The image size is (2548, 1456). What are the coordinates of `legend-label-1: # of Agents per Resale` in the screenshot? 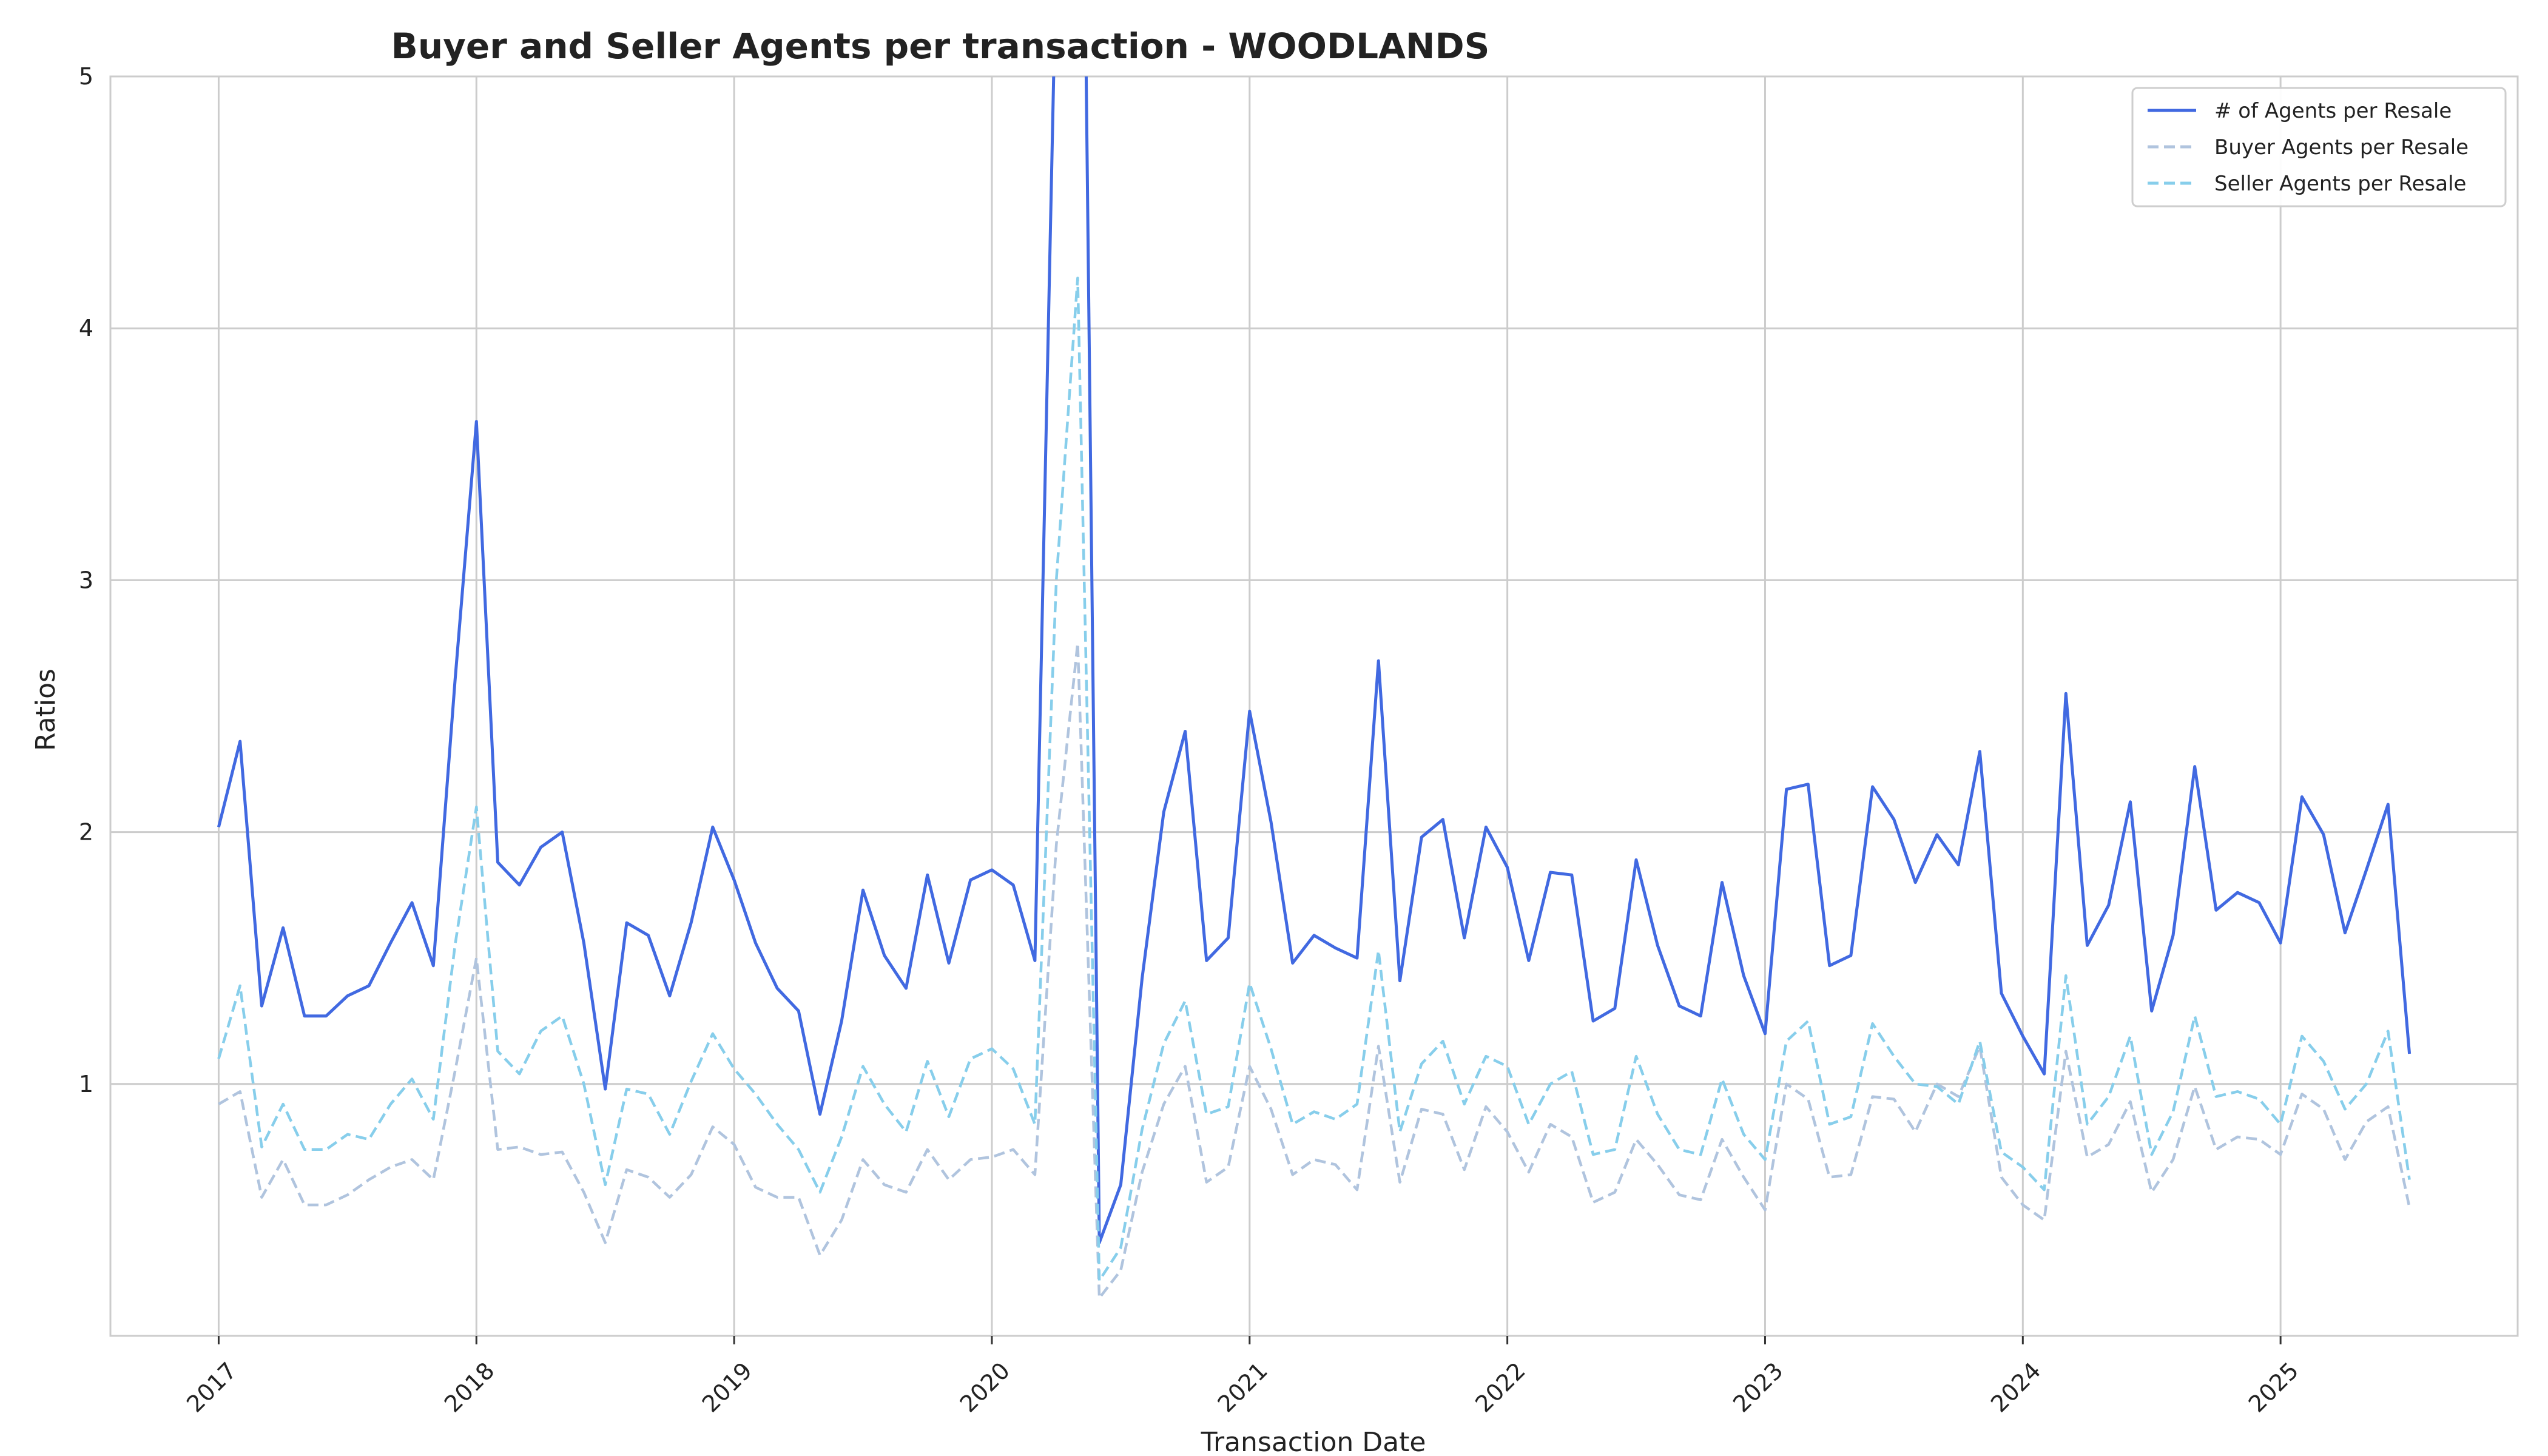 It's located at (2333, 111).